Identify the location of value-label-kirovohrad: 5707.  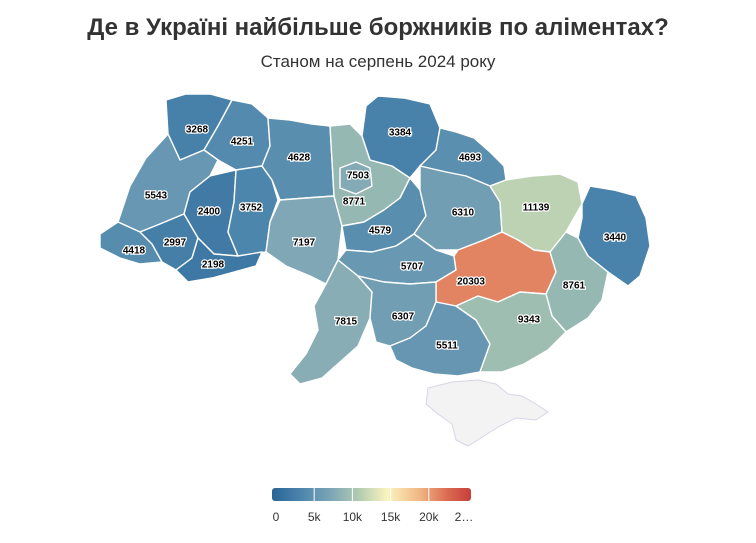
(412, 267).